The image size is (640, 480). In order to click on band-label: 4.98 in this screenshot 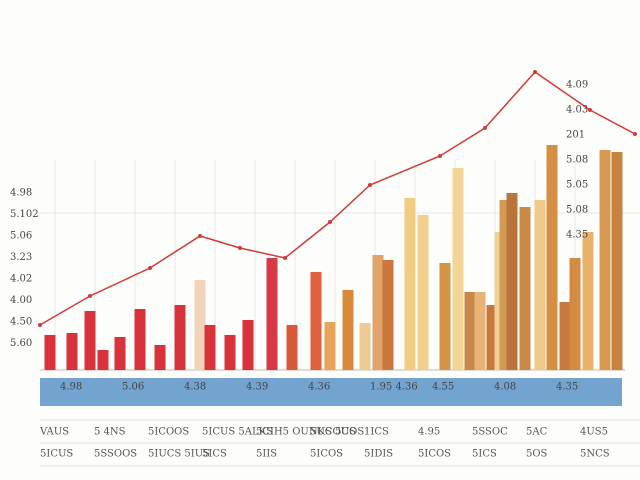, I will do `click(71, 387)`.